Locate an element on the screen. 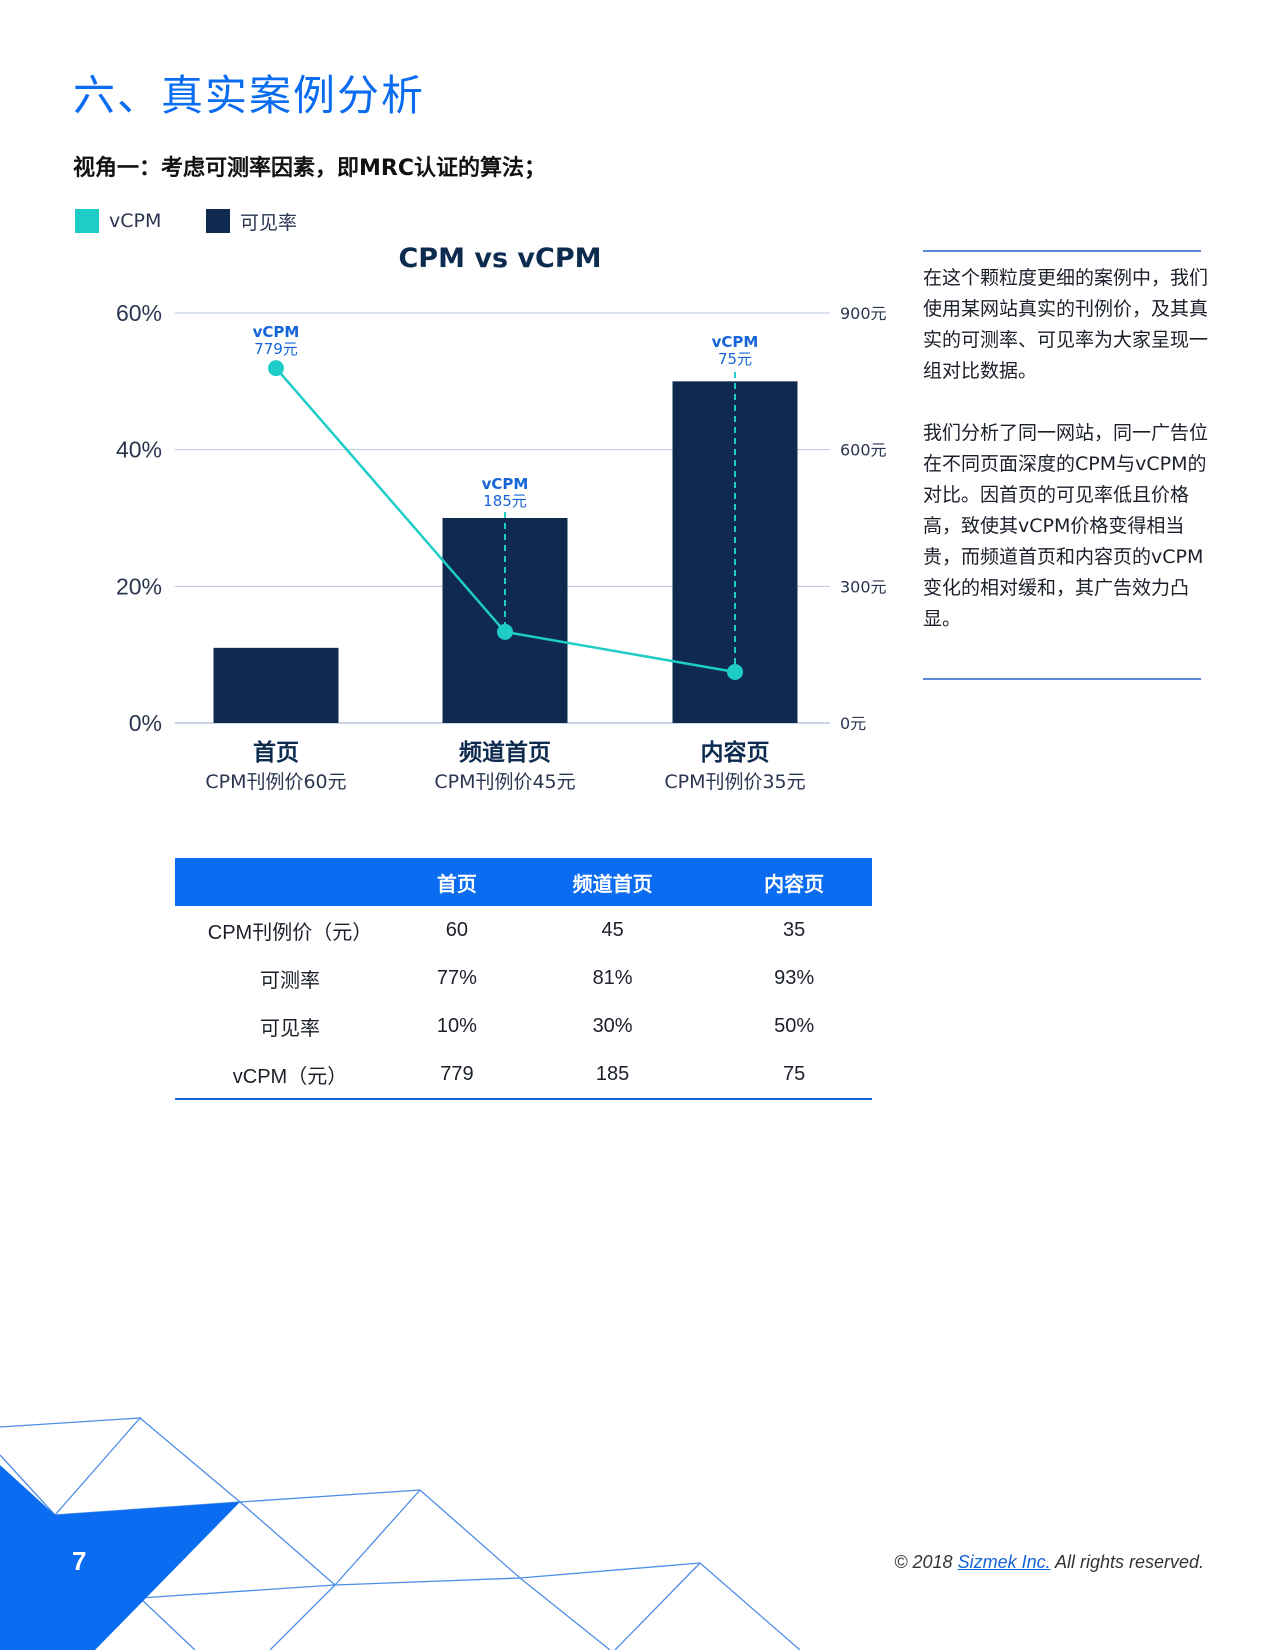  y-axis-right-tick-label: 0元 is located at coordinates (853, 723).